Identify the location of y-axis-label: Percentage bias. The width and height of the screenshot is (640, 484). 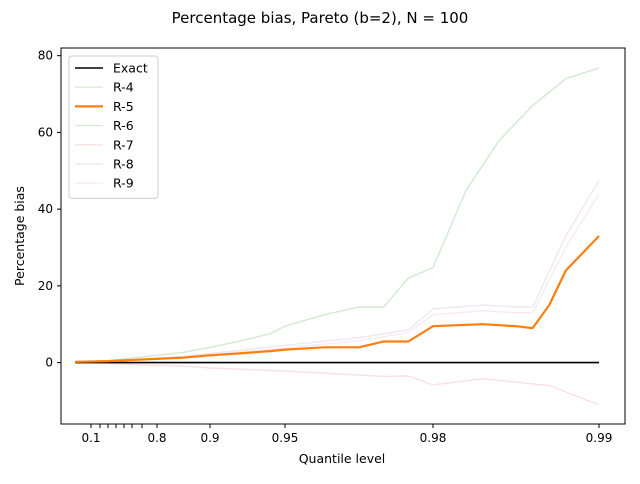
(19, 236).